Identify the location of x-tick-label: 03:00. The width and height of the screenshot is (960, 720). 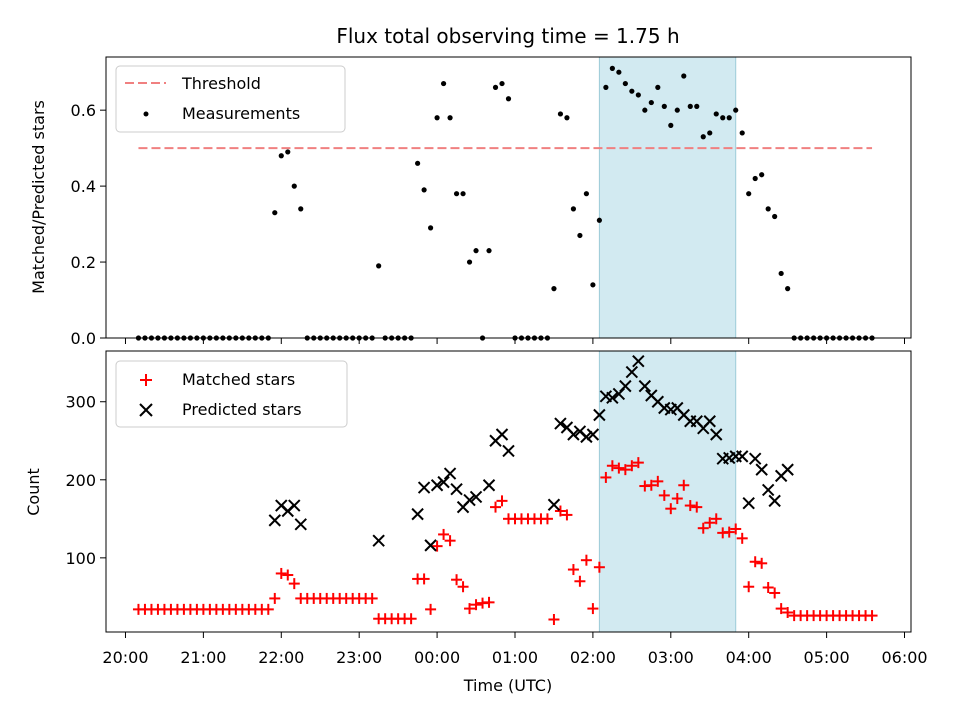
(671, 657).